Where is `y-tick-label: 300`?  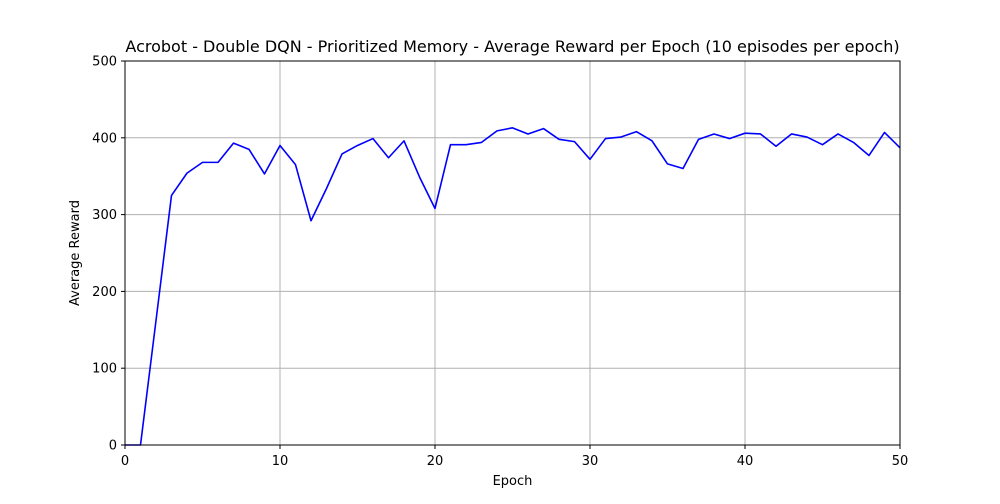
y-tick-label: 300 is located at coordinates (104, 215).